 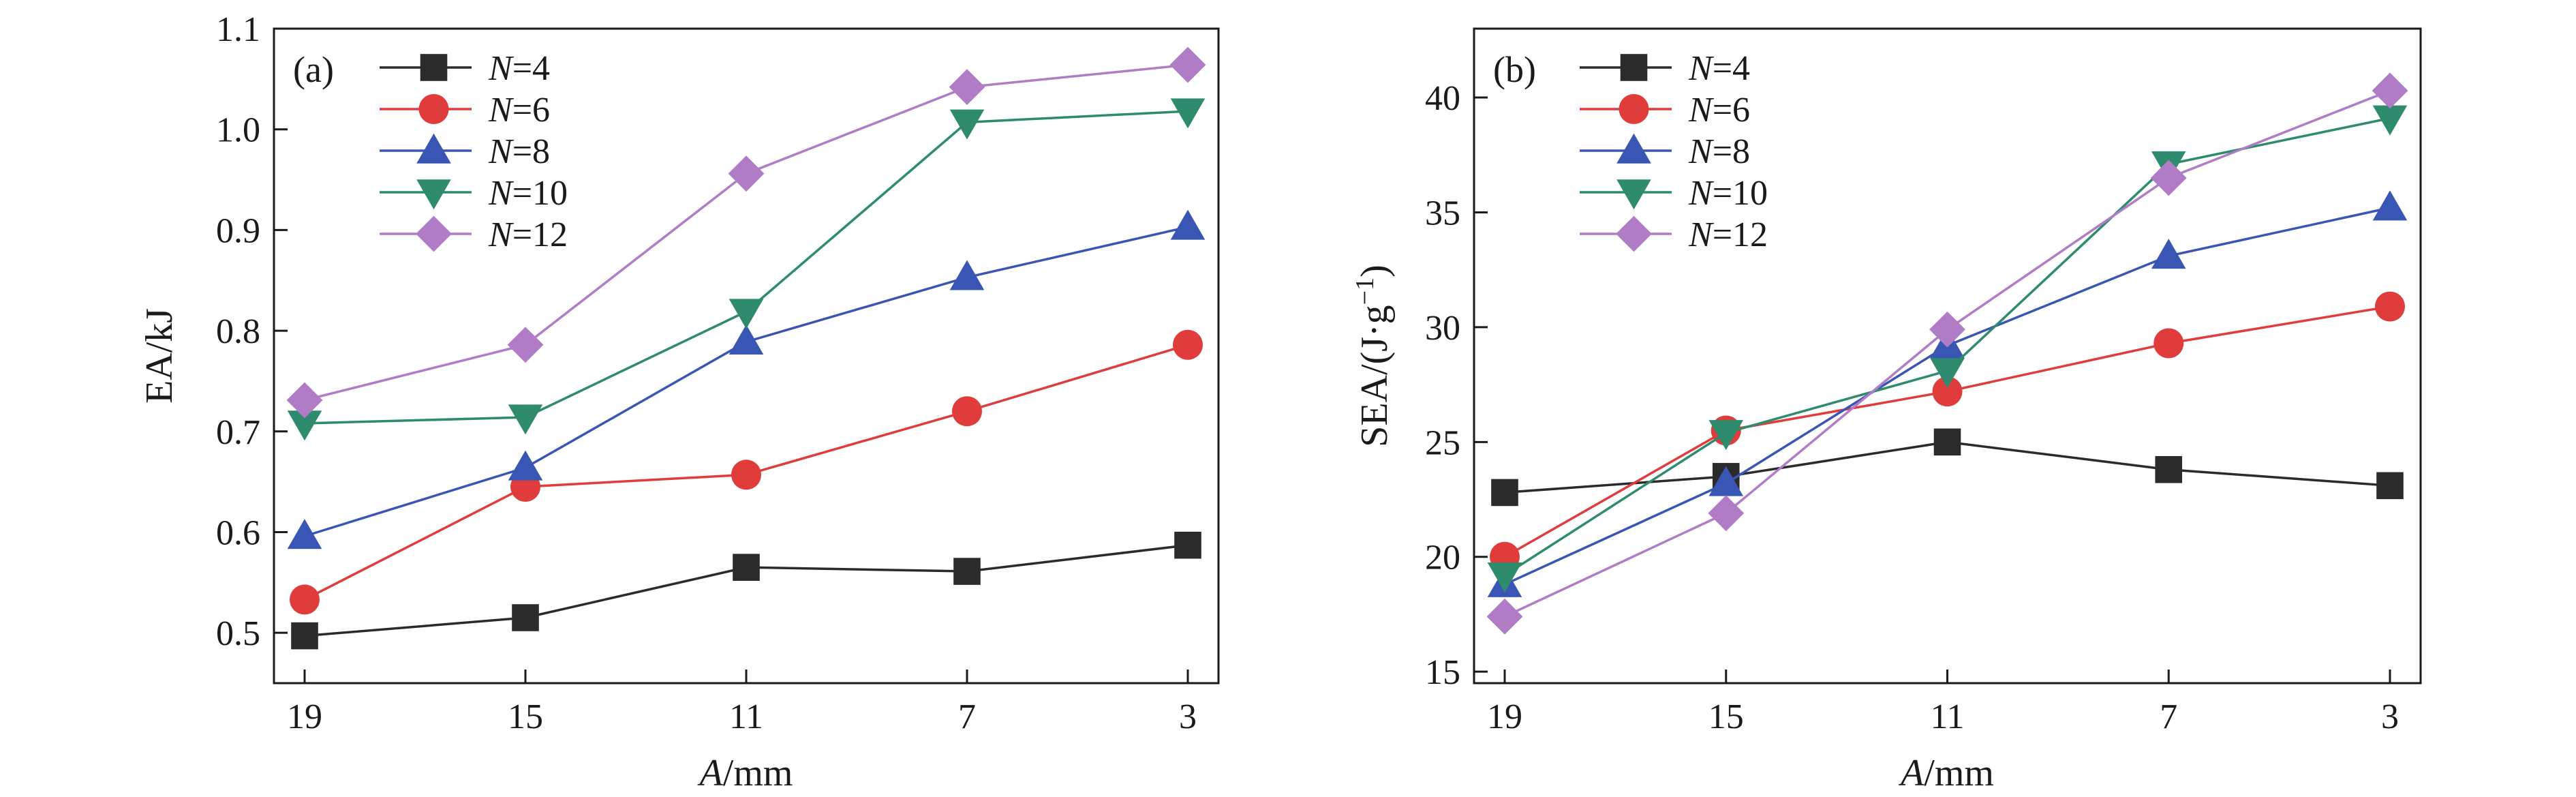 What do you see at coordinates (1188, 716) in the screenshot?
I see `x-tick-label: 3` at bounding box center [1188, 716].